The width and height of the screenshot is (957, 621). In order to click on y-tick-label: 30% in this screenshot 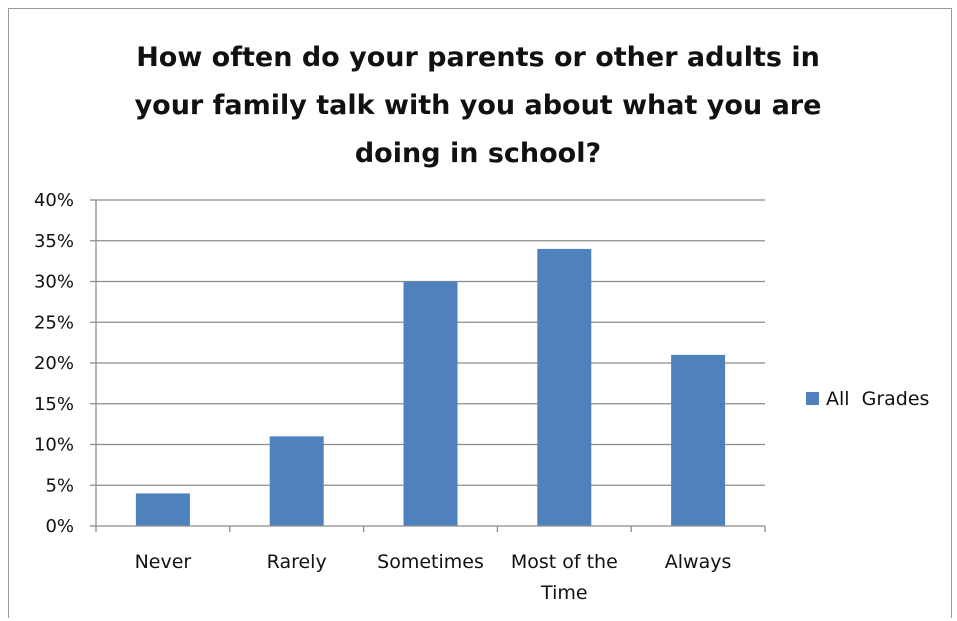, I will do `click(54, 282)`.